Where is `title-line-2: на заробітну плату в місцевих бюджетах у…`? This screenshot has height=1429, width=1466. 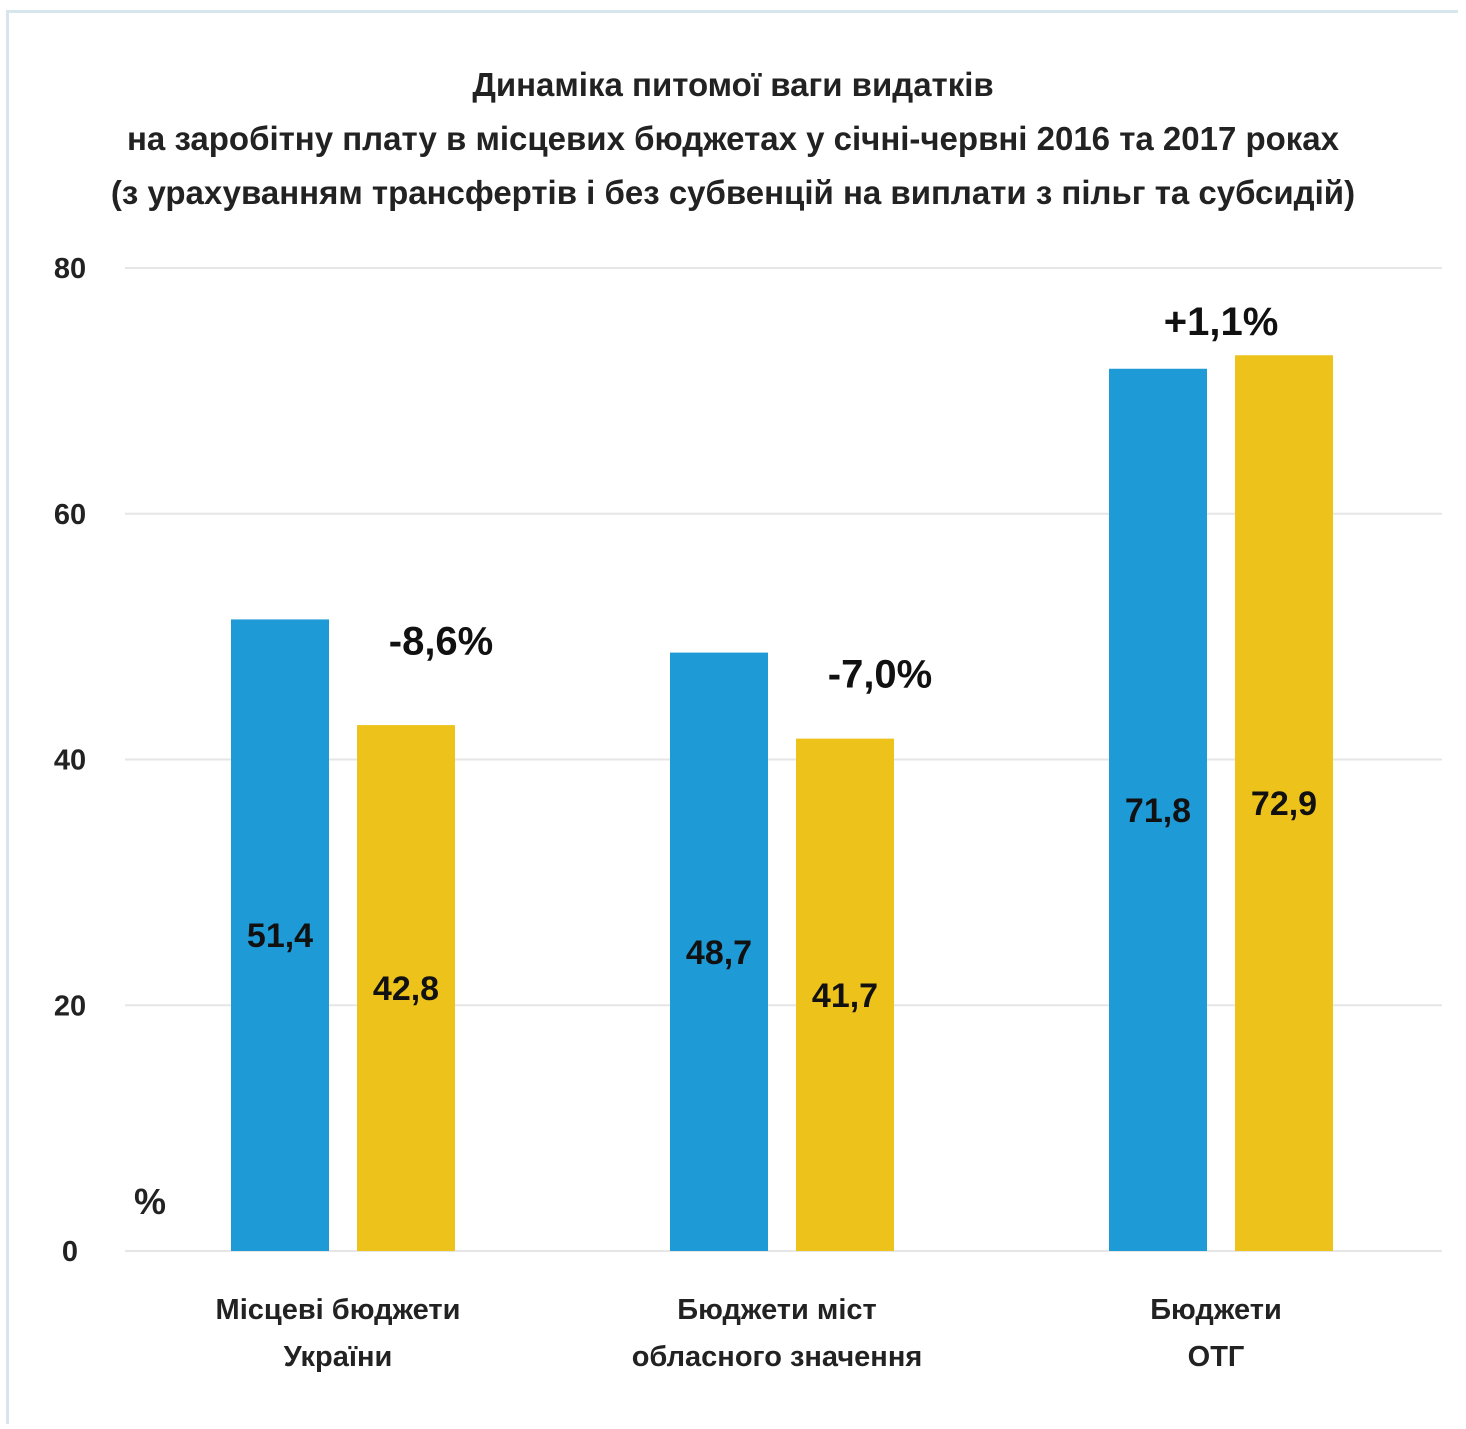
title-line-2: на заробітну плату в місцевих бюджетах у… is located at coordinates (733, 138).